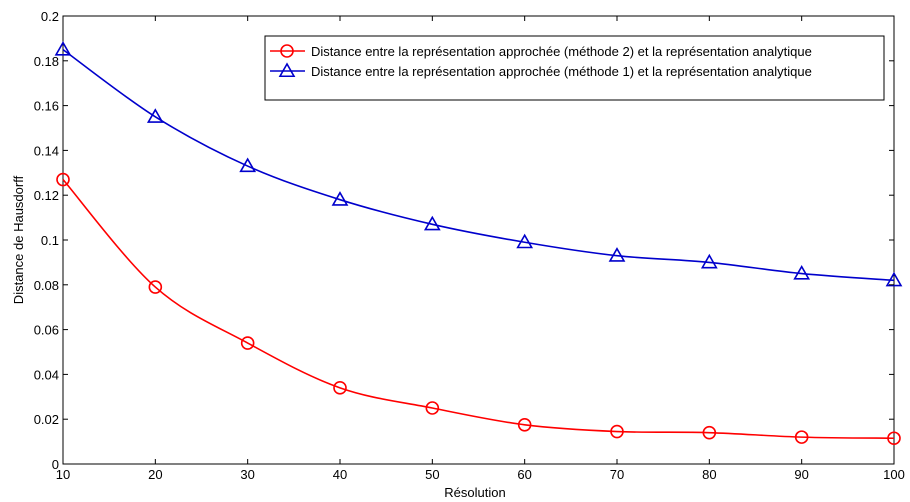 This screenshot has width=910, height=502. I want to click on y-tick-label: 0.02, so click(46, 419).